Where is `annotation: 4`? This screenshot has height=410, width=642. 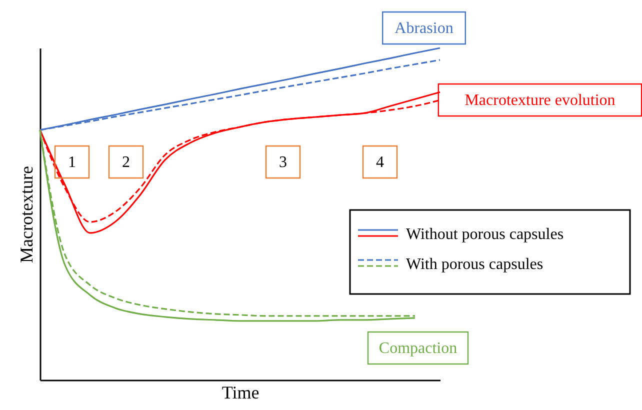 annotation: 4 is located at coordinates (380, 162).